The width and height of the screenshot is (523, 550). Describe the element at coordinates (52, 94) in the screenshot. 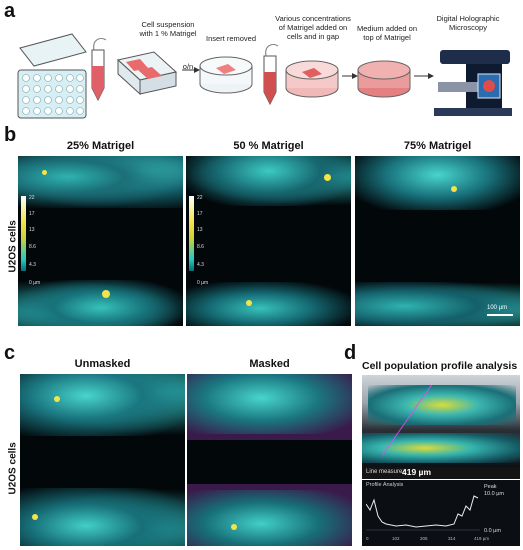

I see `well-plate-icon` at that location.